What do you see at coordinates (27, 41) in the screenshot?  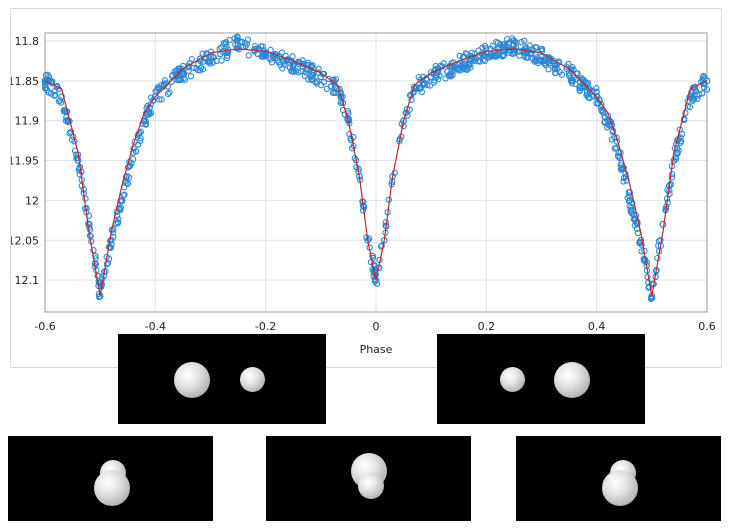 I see `y-tick-label: 11.8` at bounding box center [27, 41].